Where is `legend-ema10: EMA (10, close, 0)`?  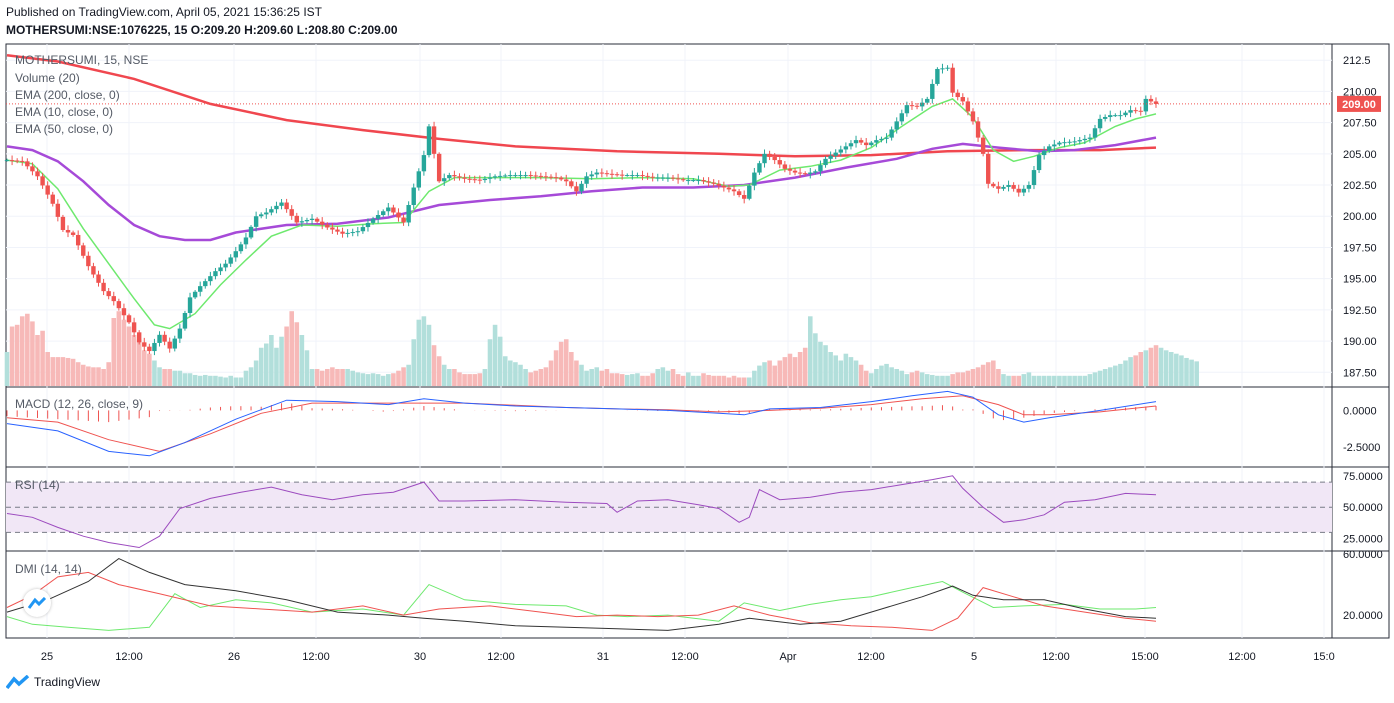
legend-ema10: EMA (10, close, 0) is located at coordinates (64, 112).